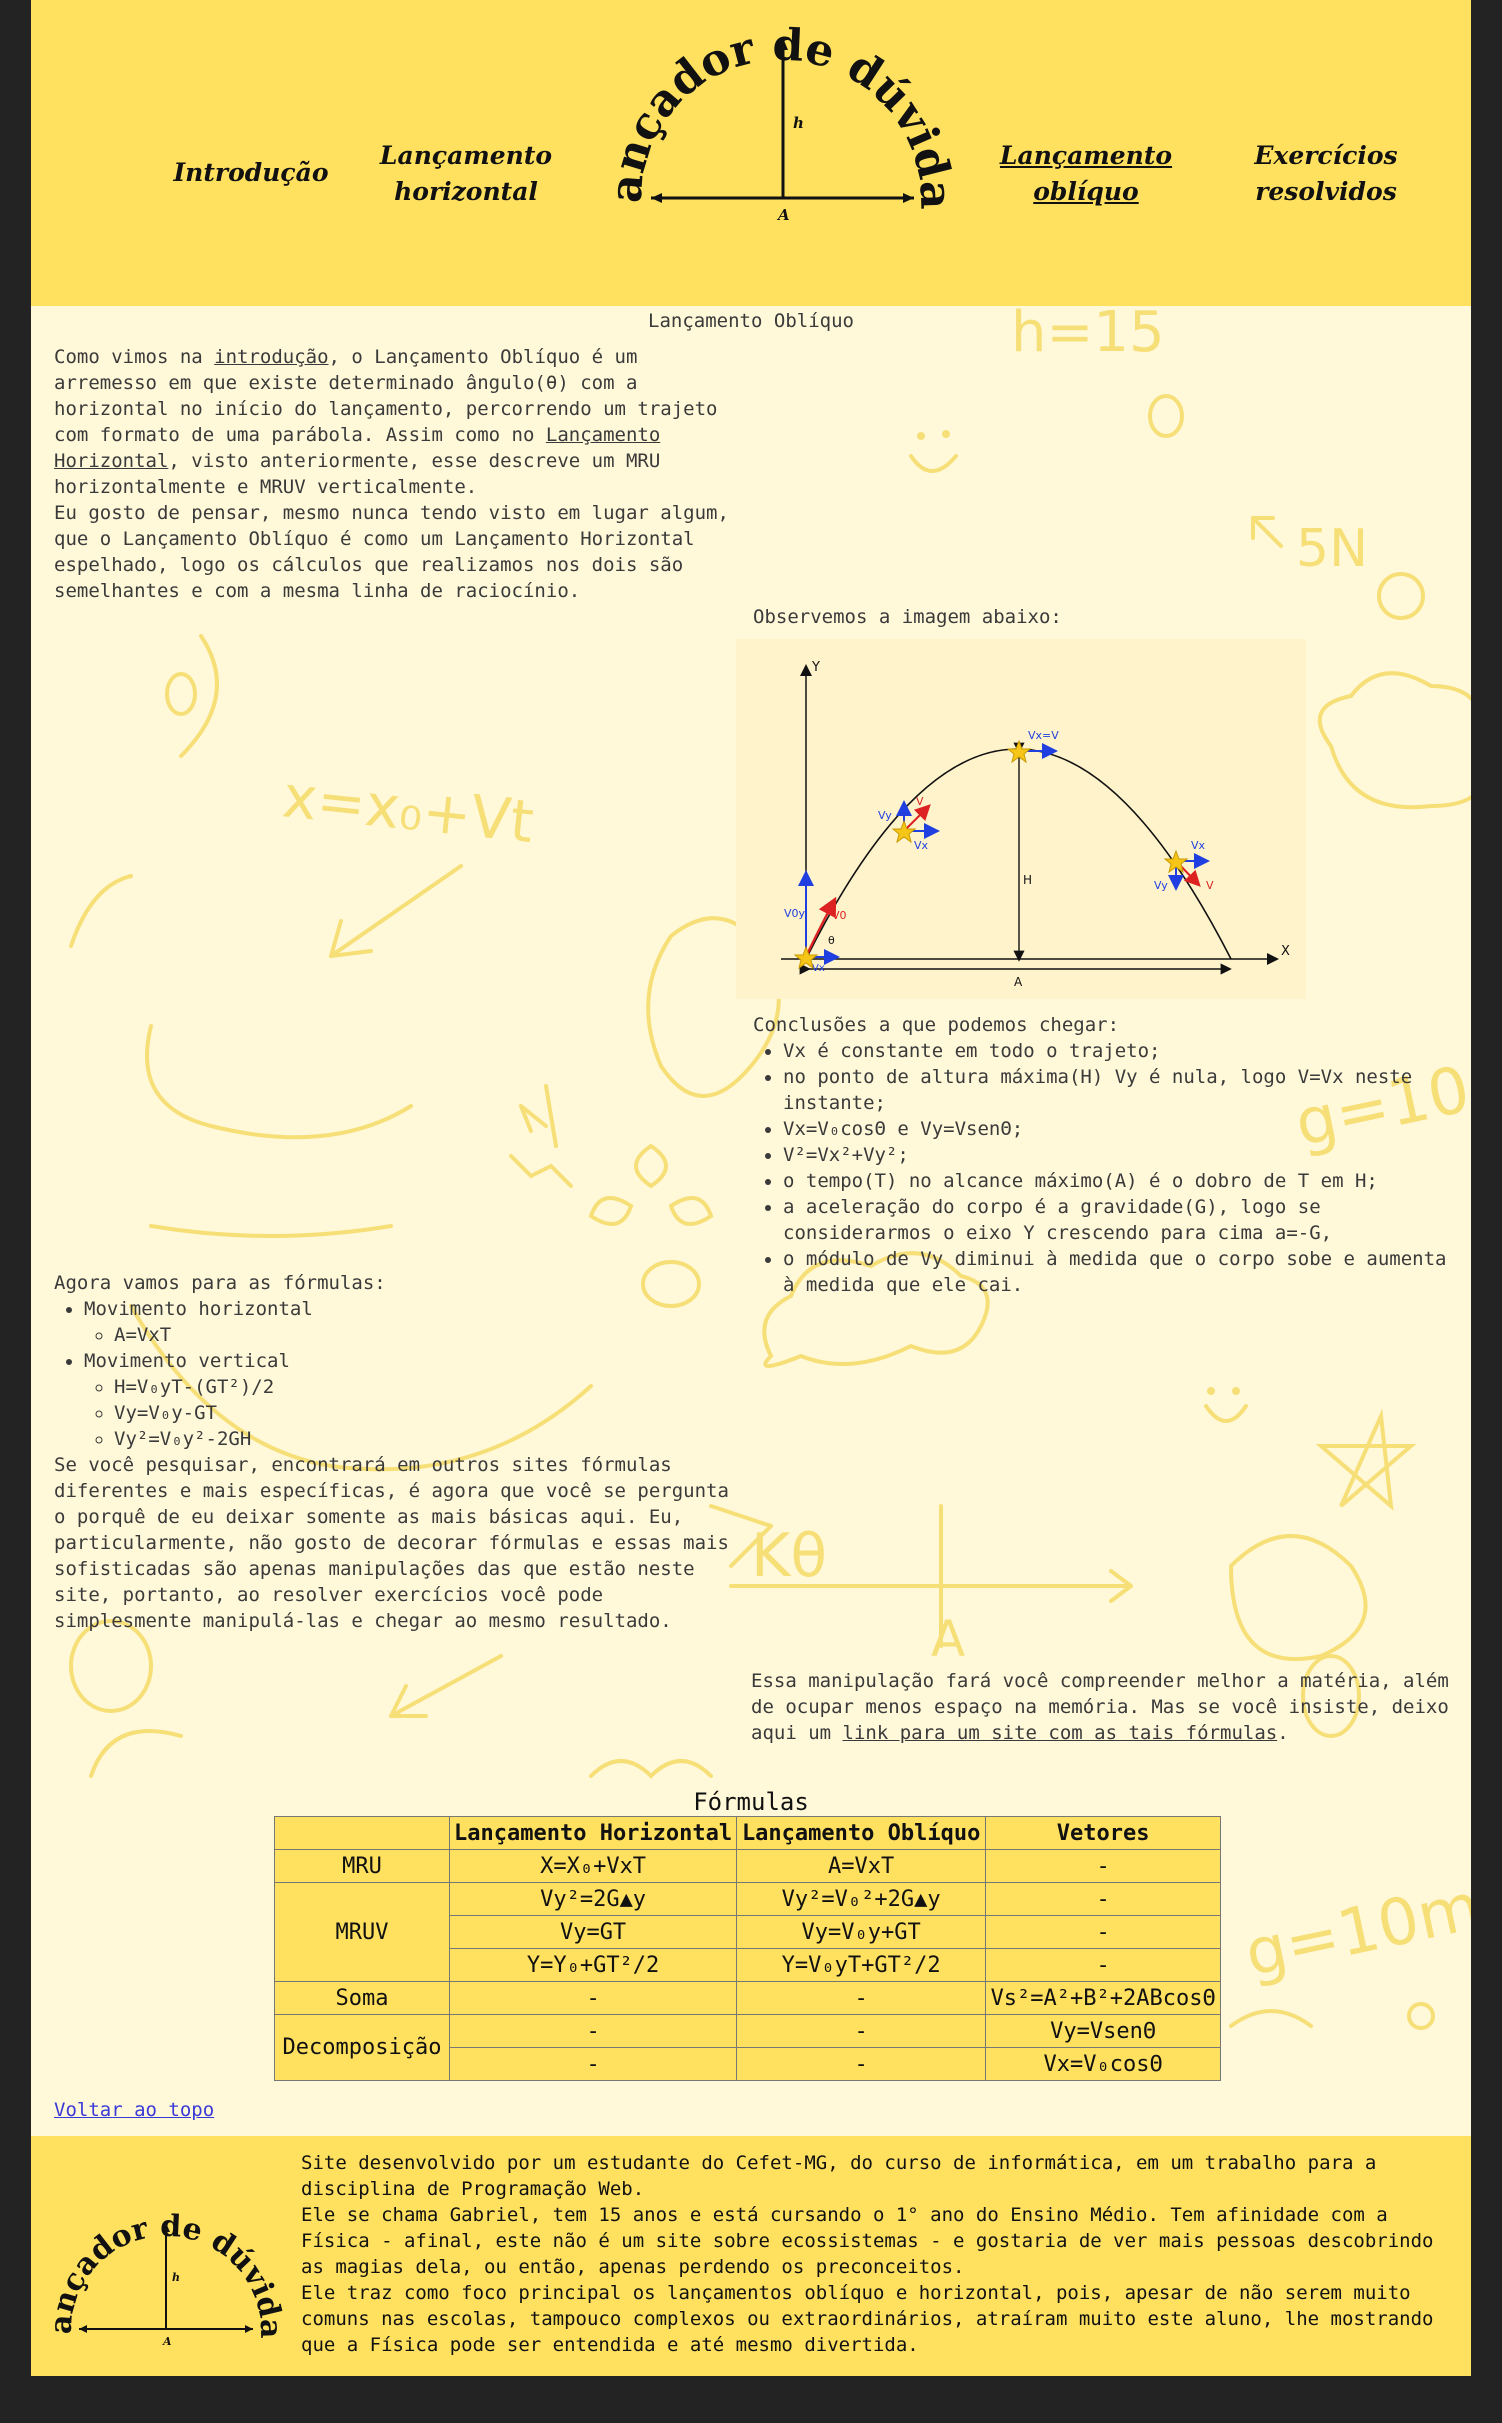 The height and width of the screenshot is (2423, 1502). What do you see at coordinates (424, 1413) in the screenshot?
I see `formula-item: Vy=V₀y-GT` at bounding box center [424, 1413].